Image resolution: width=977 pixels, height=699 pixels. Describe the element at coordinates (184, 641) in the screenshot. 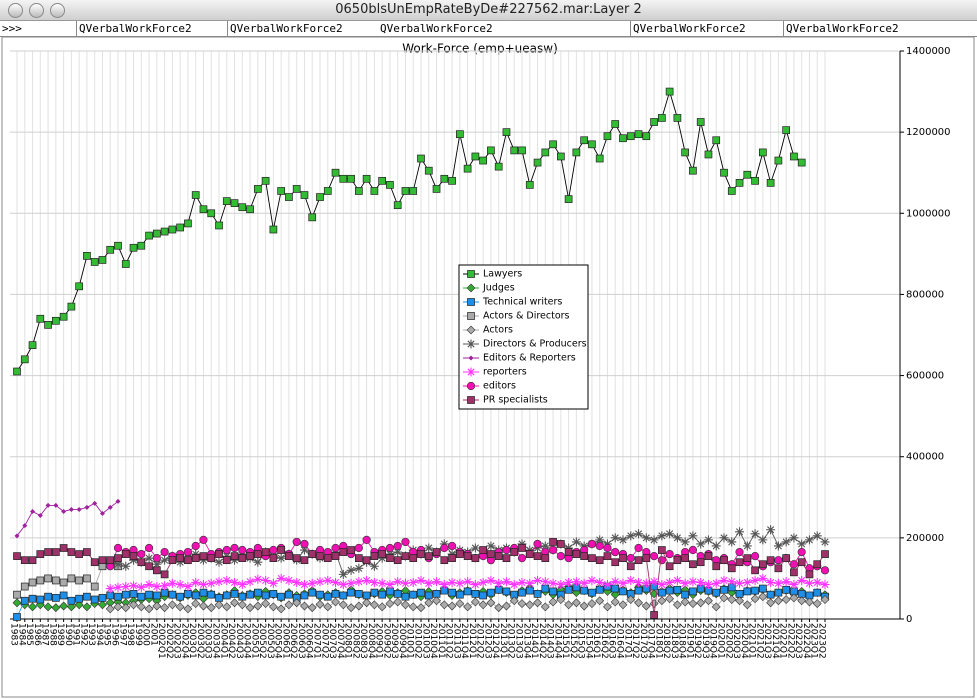

I see `x-tick-label: 2002Q4` at that location.